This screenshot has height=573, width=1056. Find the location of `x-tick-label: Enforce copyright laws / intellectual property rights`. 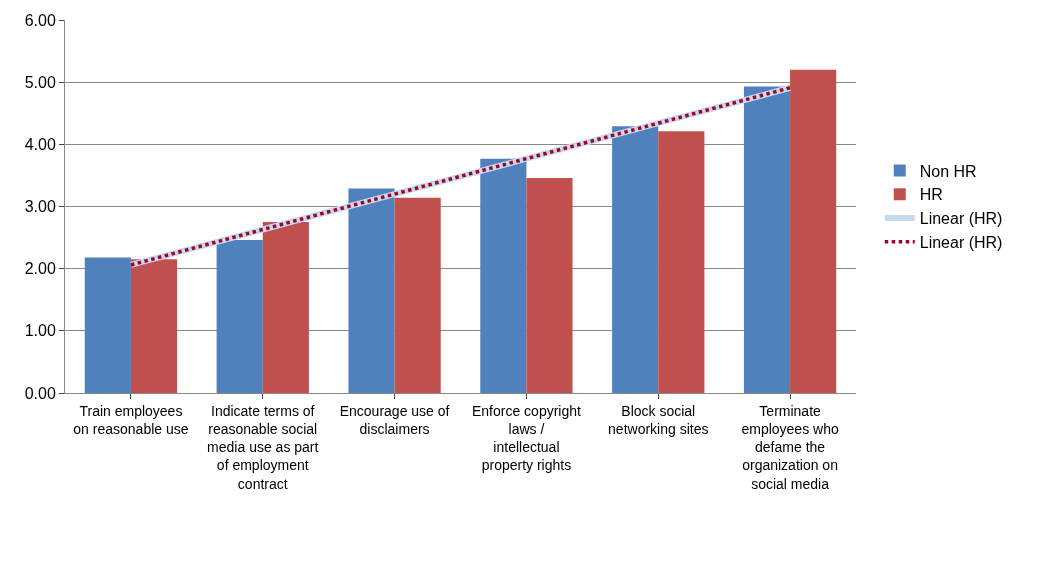

x-tick-label: Enforce copyright laws / intellectual property rights is located at coordinates (526, 438).